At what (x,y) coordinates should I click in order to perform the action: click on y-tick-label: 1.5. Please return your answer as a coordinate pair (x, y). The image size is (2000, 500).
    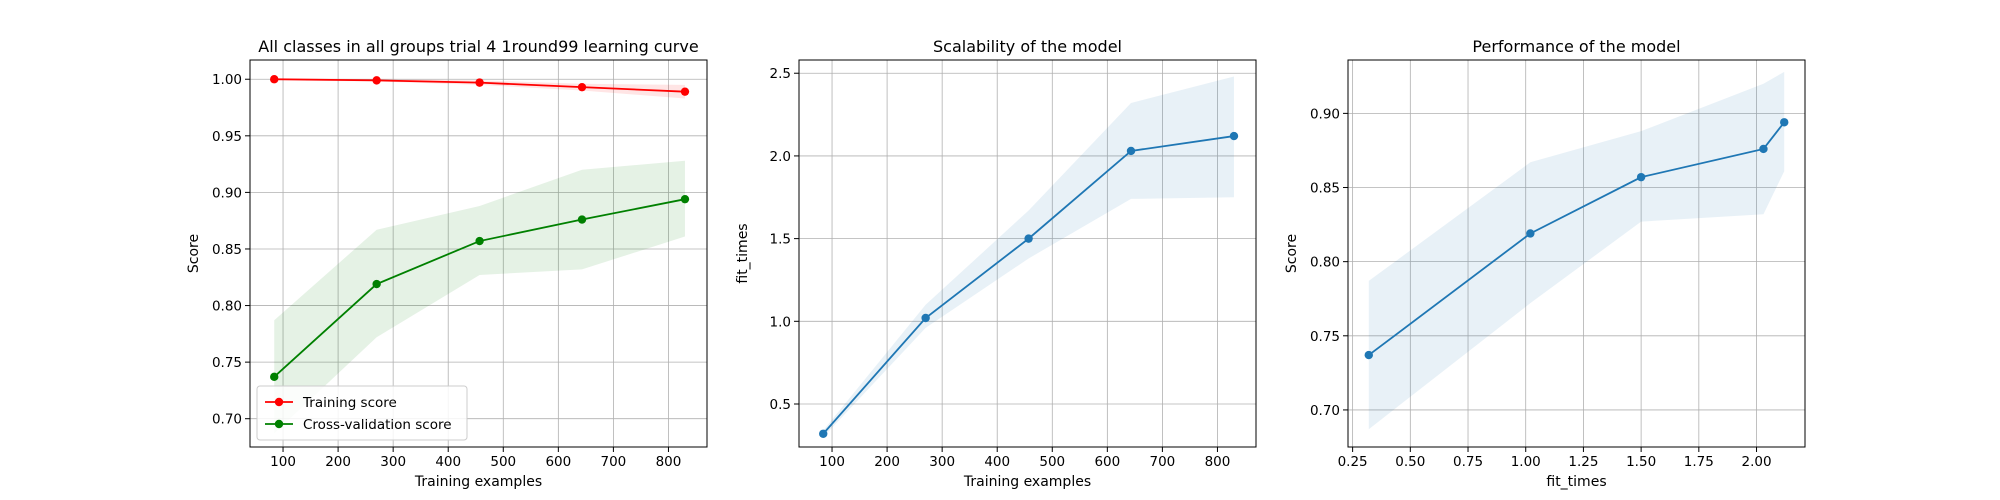
    Looking at the image, I should click on (780, 240).